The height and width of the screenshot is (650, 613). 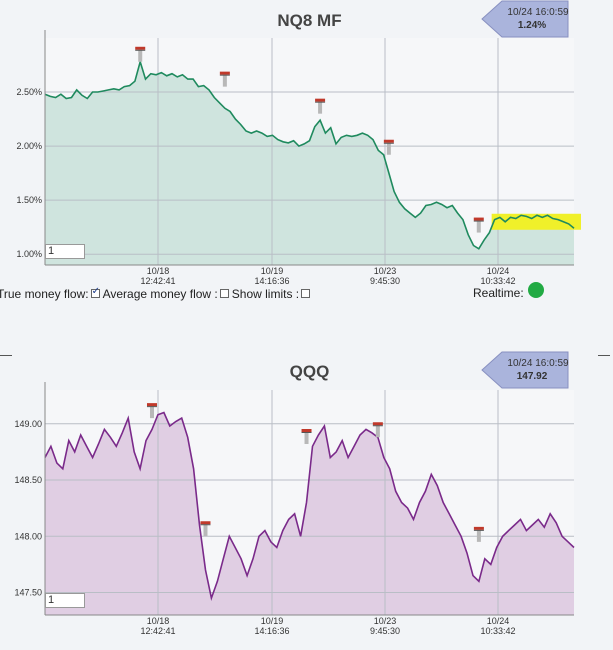 I want to click on divider-right, so click(x=604, y=355).